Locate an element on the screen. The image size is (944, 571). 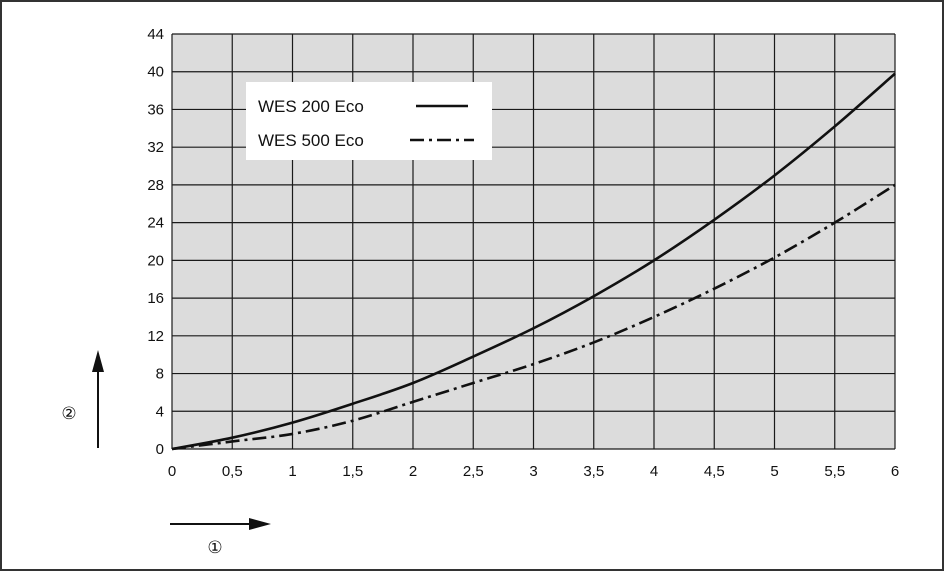
x-axis-indicator: ① is located at coordinates (220, 538).